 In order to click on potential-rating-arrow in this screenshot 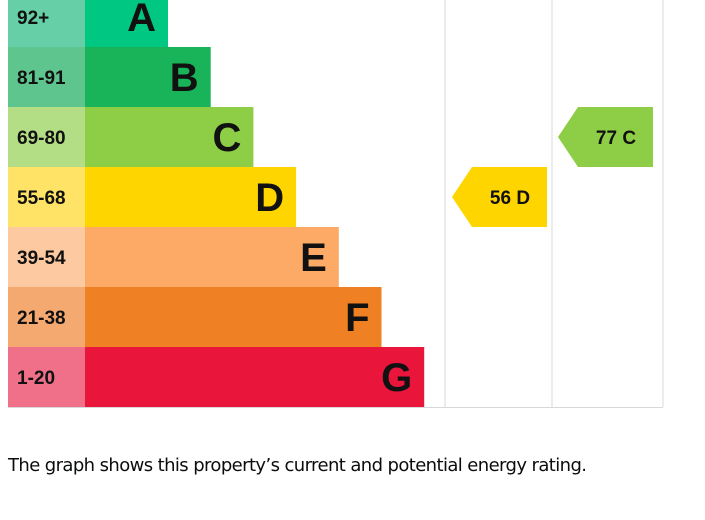, I will do `click(605, 137)`.